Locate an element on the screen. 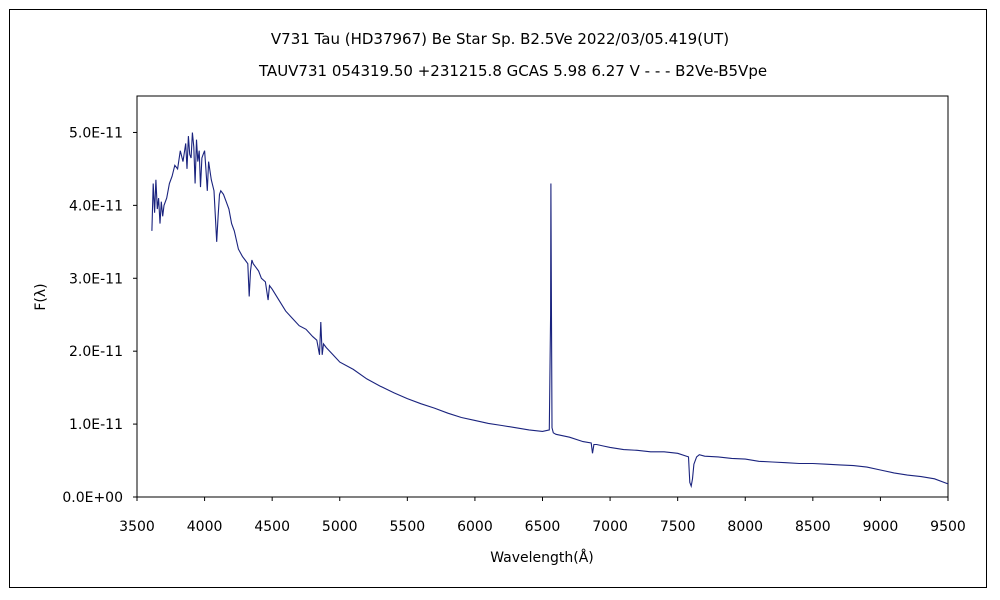  x-tick-label: 3500 is located at coordinates (137, 527).